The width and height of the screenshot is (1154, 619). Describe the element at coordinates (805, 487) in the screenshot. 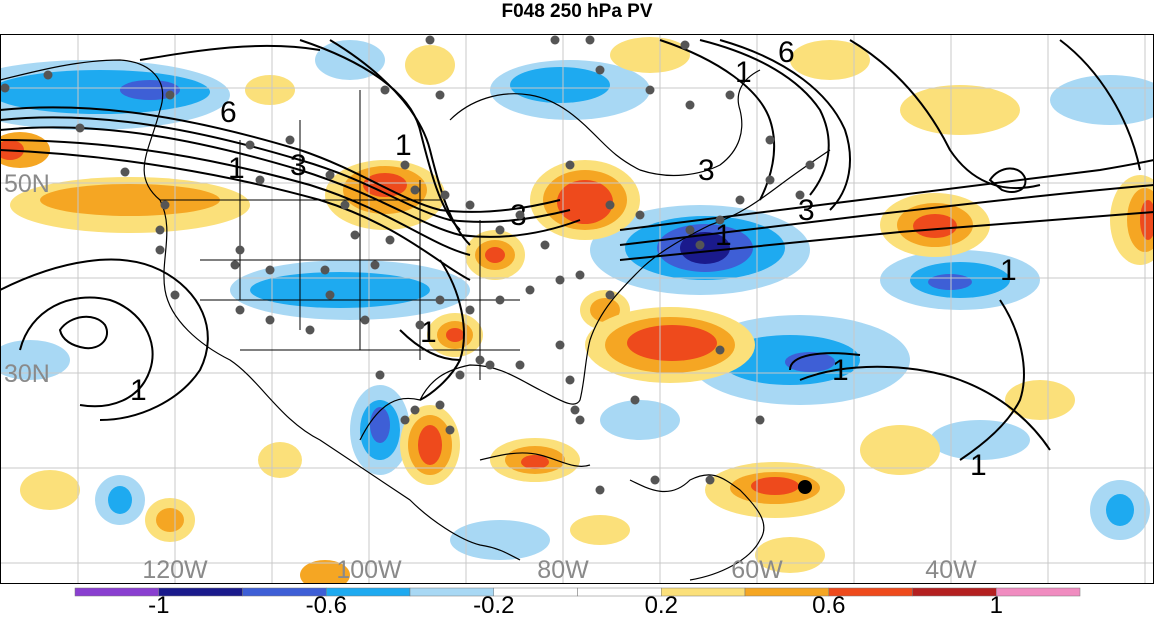

I see `storm-center-marker` at that location.